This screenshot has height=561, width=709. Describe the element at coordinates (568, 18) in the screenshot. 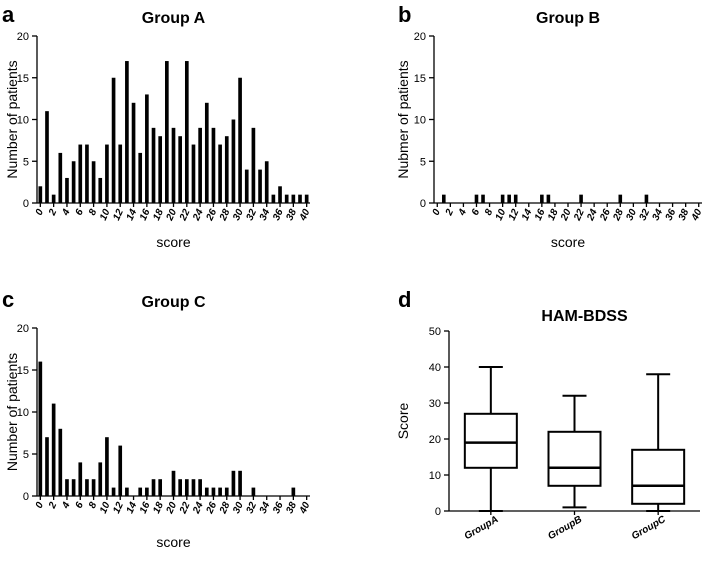

I see `panel-title: Group B` at that location.